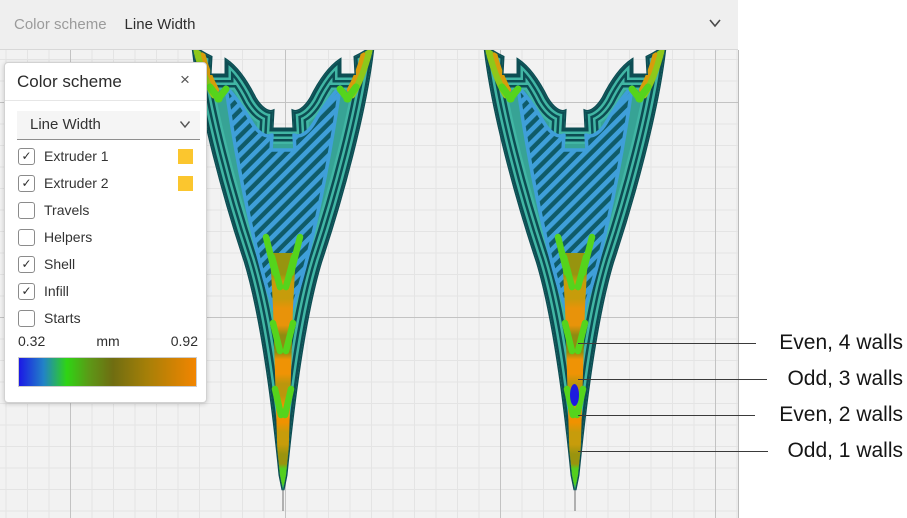 Image resolution: width=907 pixels, height=518 pixels. Describe the element at coordinates (105, 100) in the screenshot. I see `panel-separator` at that location.